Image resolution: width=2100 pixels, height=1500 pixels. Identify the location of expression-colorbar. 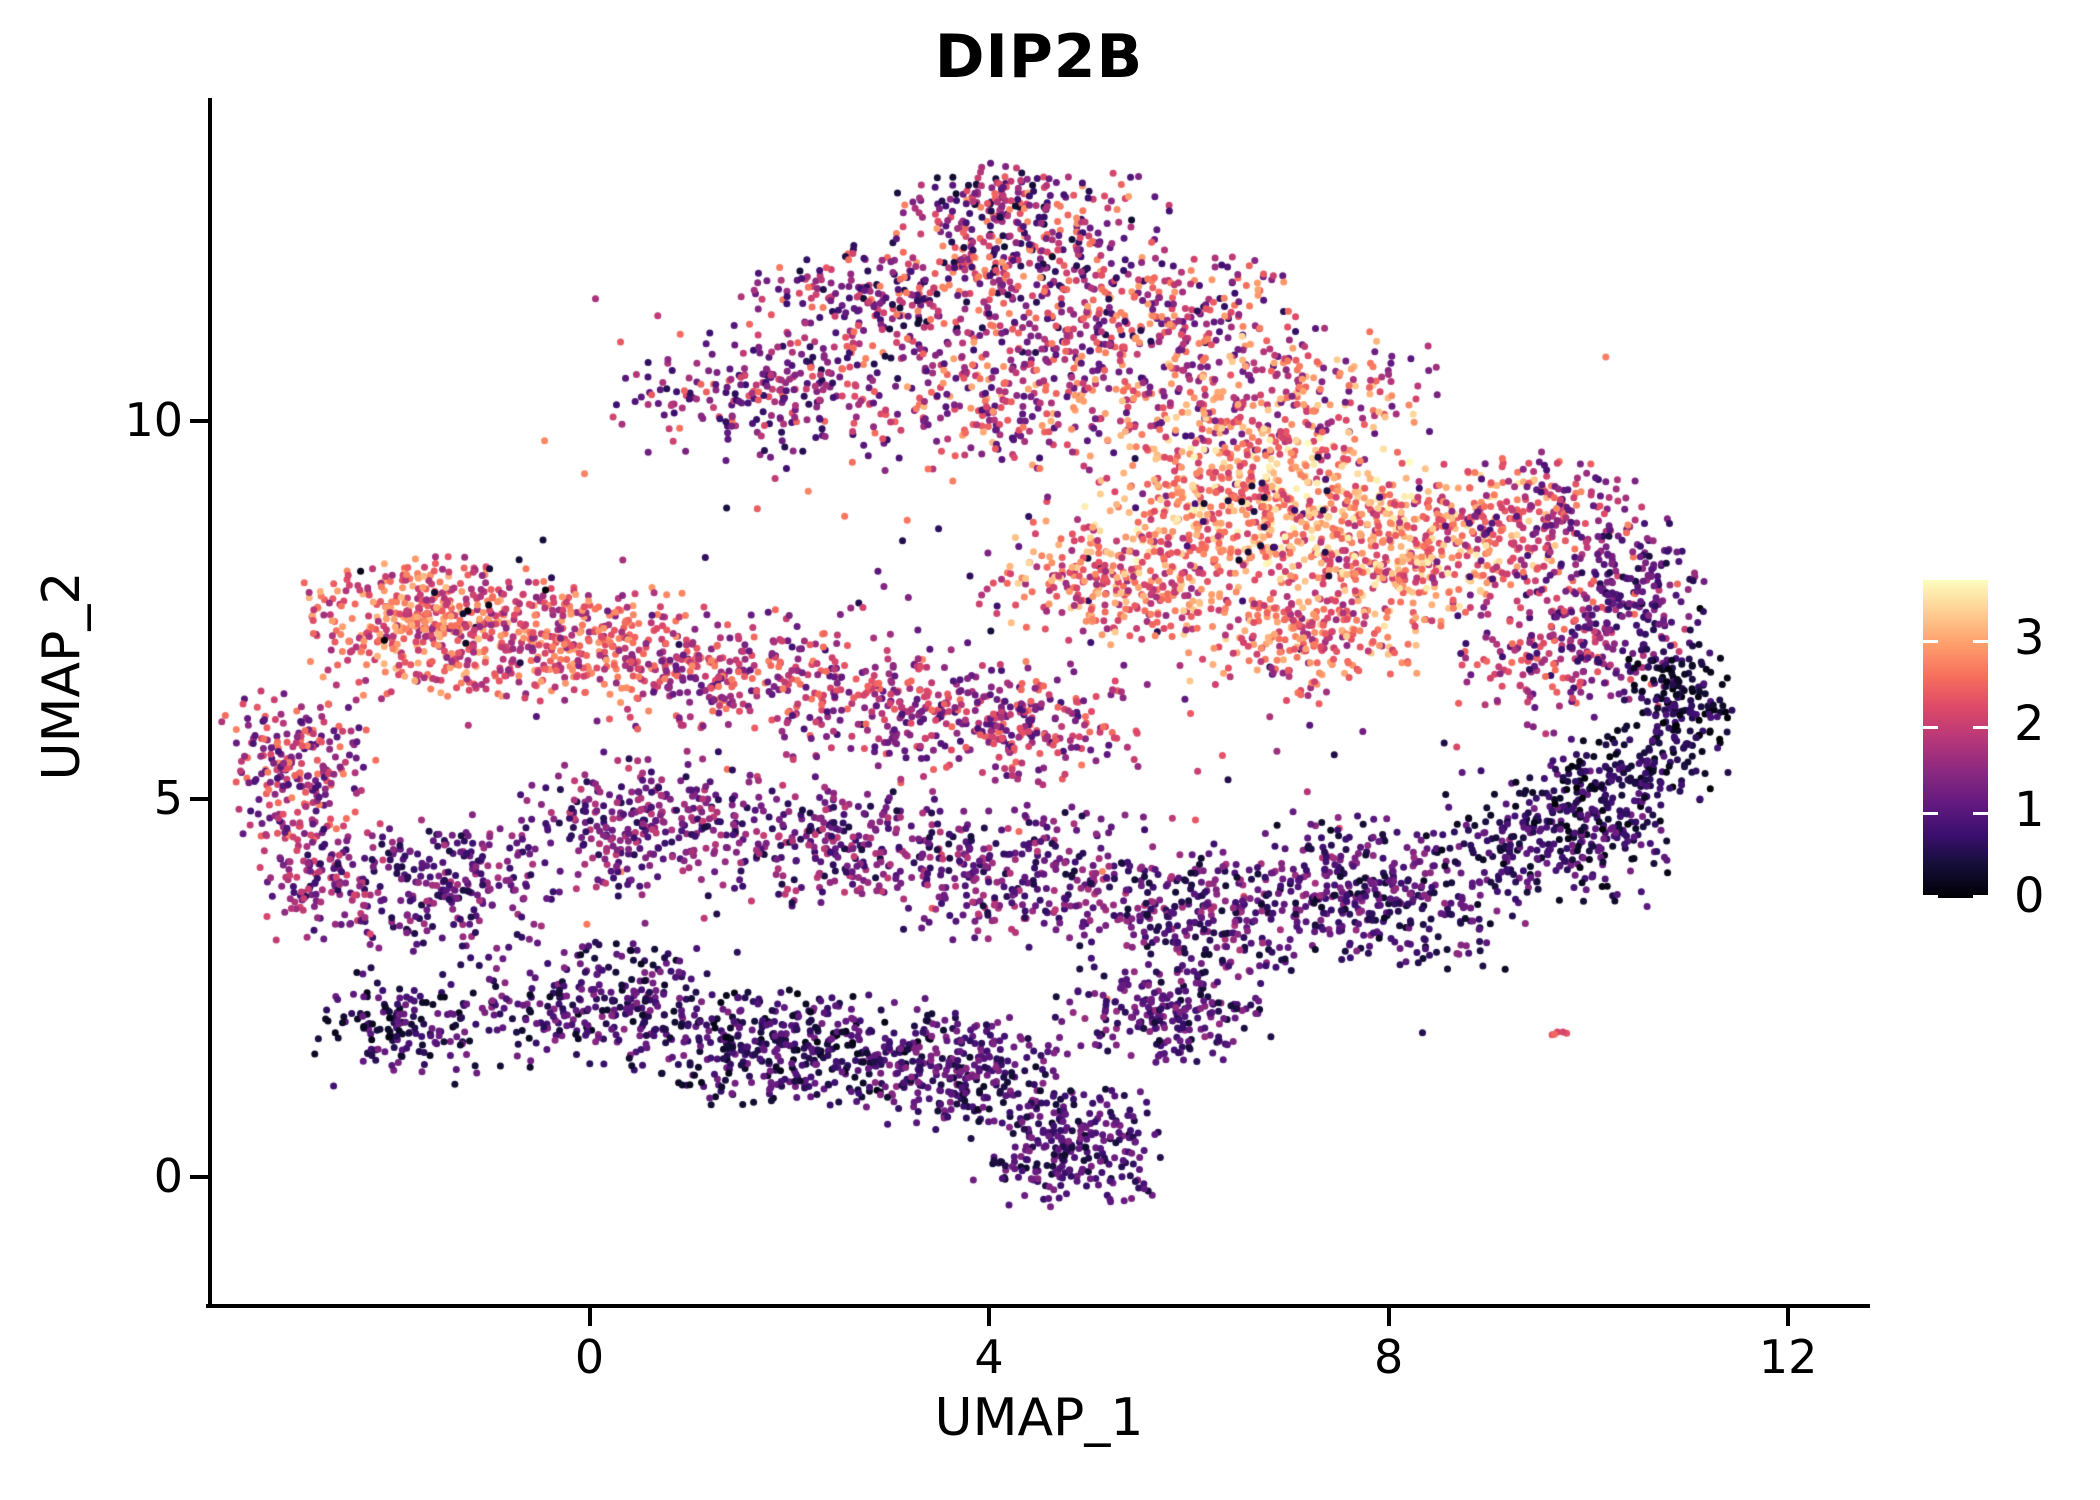
(1955, 739).